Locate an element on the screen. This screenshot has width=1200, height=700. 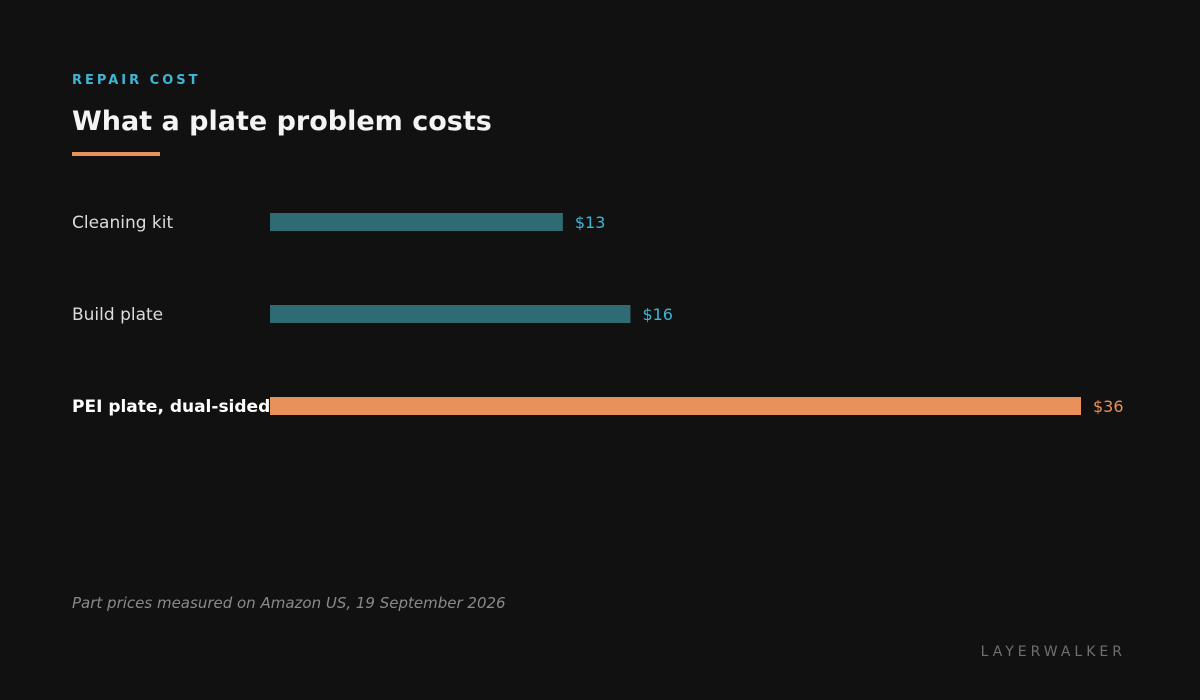
chart-title: What a plate problem costs is located at coordinates (282, 121).